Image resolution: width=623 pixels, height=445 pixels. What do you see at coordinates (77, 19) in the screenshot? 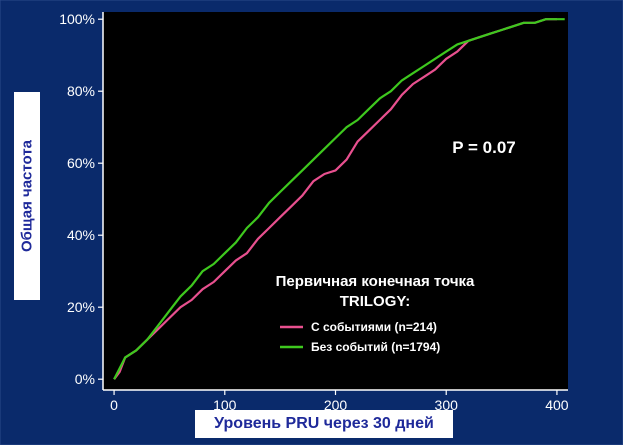
I see `y-tick-label: 100%` at bounding box center [77, 19].